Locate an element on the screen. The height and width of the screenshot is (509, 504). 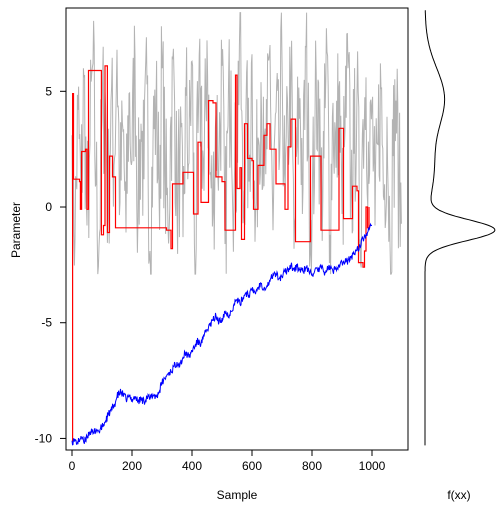
y-tick-label-2: 0 is located at coordinates (48, 207).